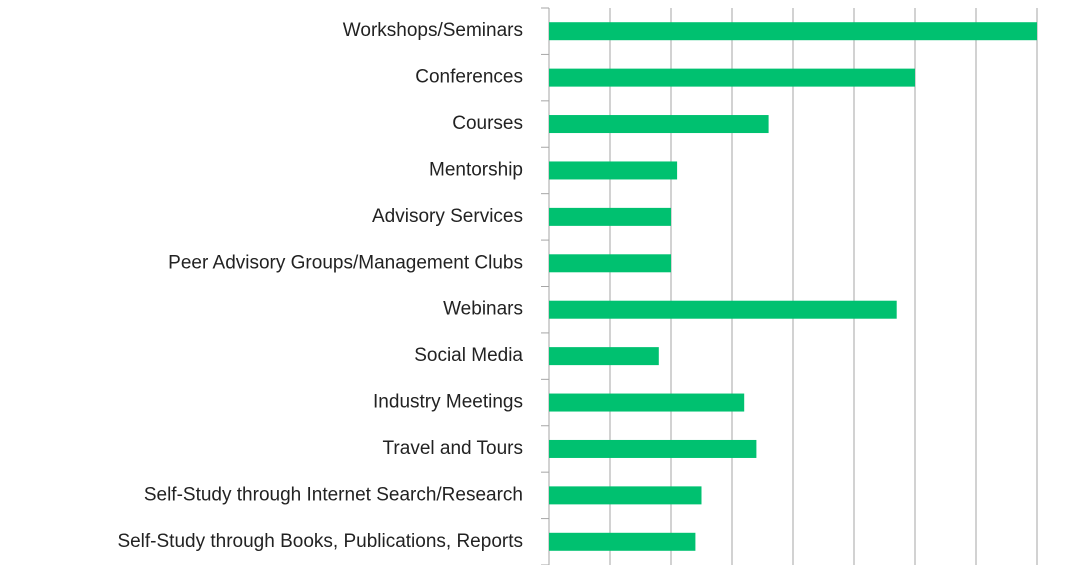 This screenshot has width=1089, height=565. What do you see at coordinates (476, 169) in the screenshot?
I see `y-tick-label: Mentorship` at bounding box center [476, 169].